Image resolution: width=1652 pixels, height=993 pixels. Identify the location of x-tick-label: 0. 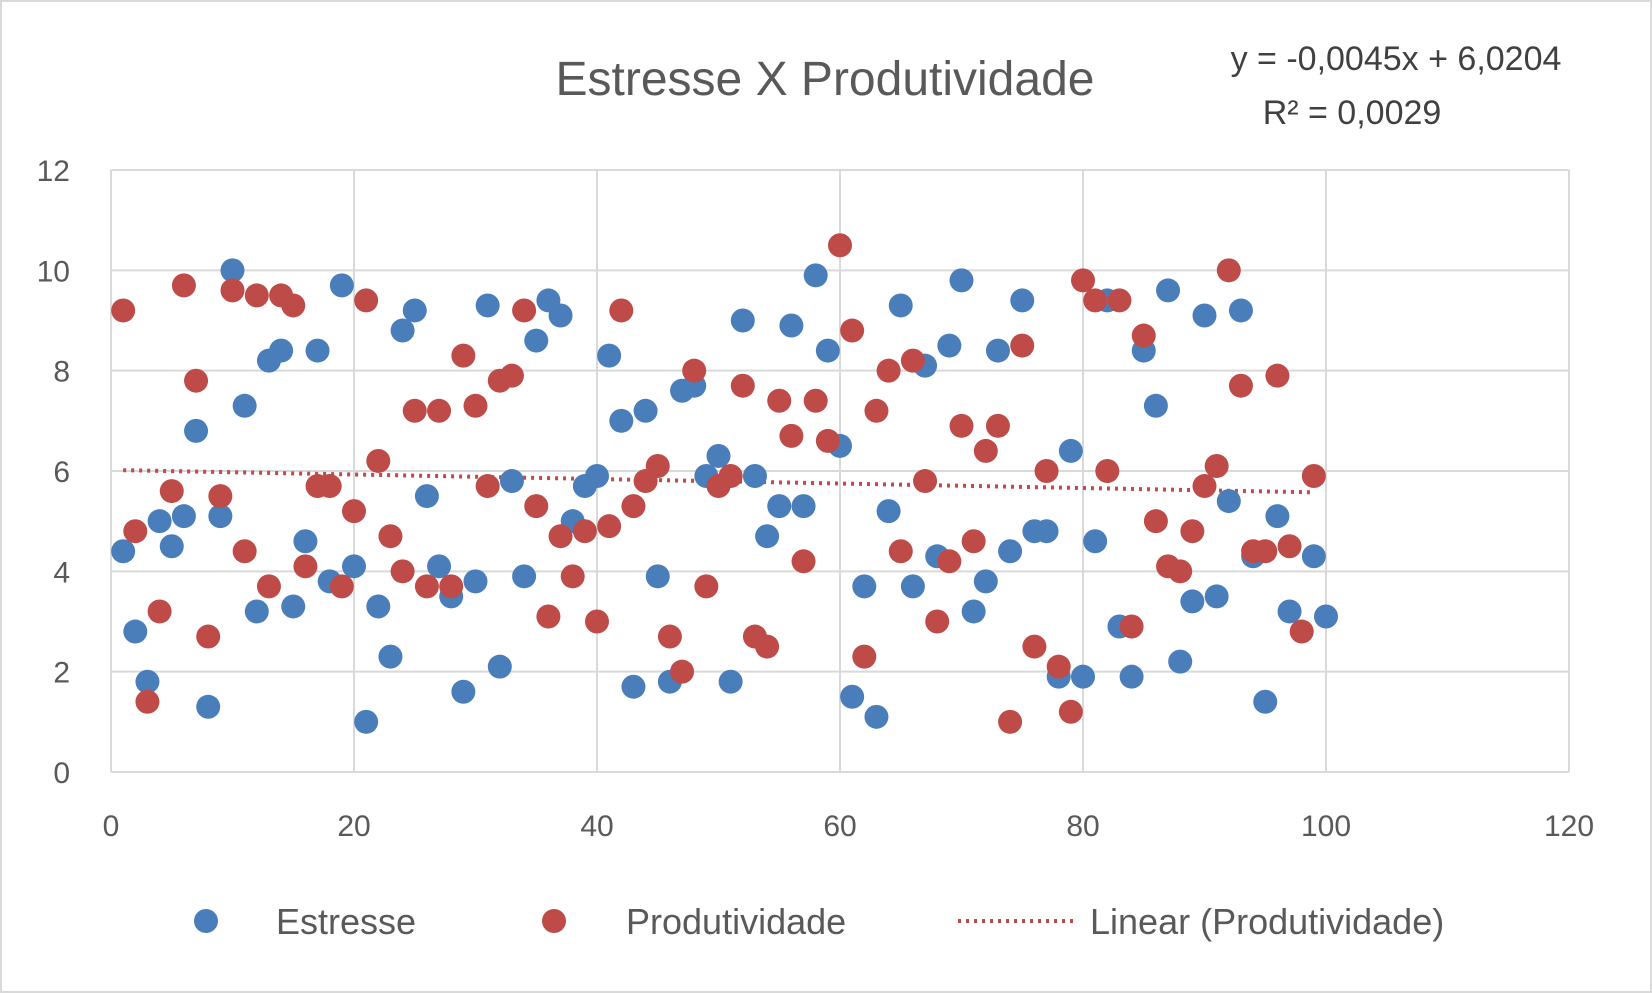
(111, 826).